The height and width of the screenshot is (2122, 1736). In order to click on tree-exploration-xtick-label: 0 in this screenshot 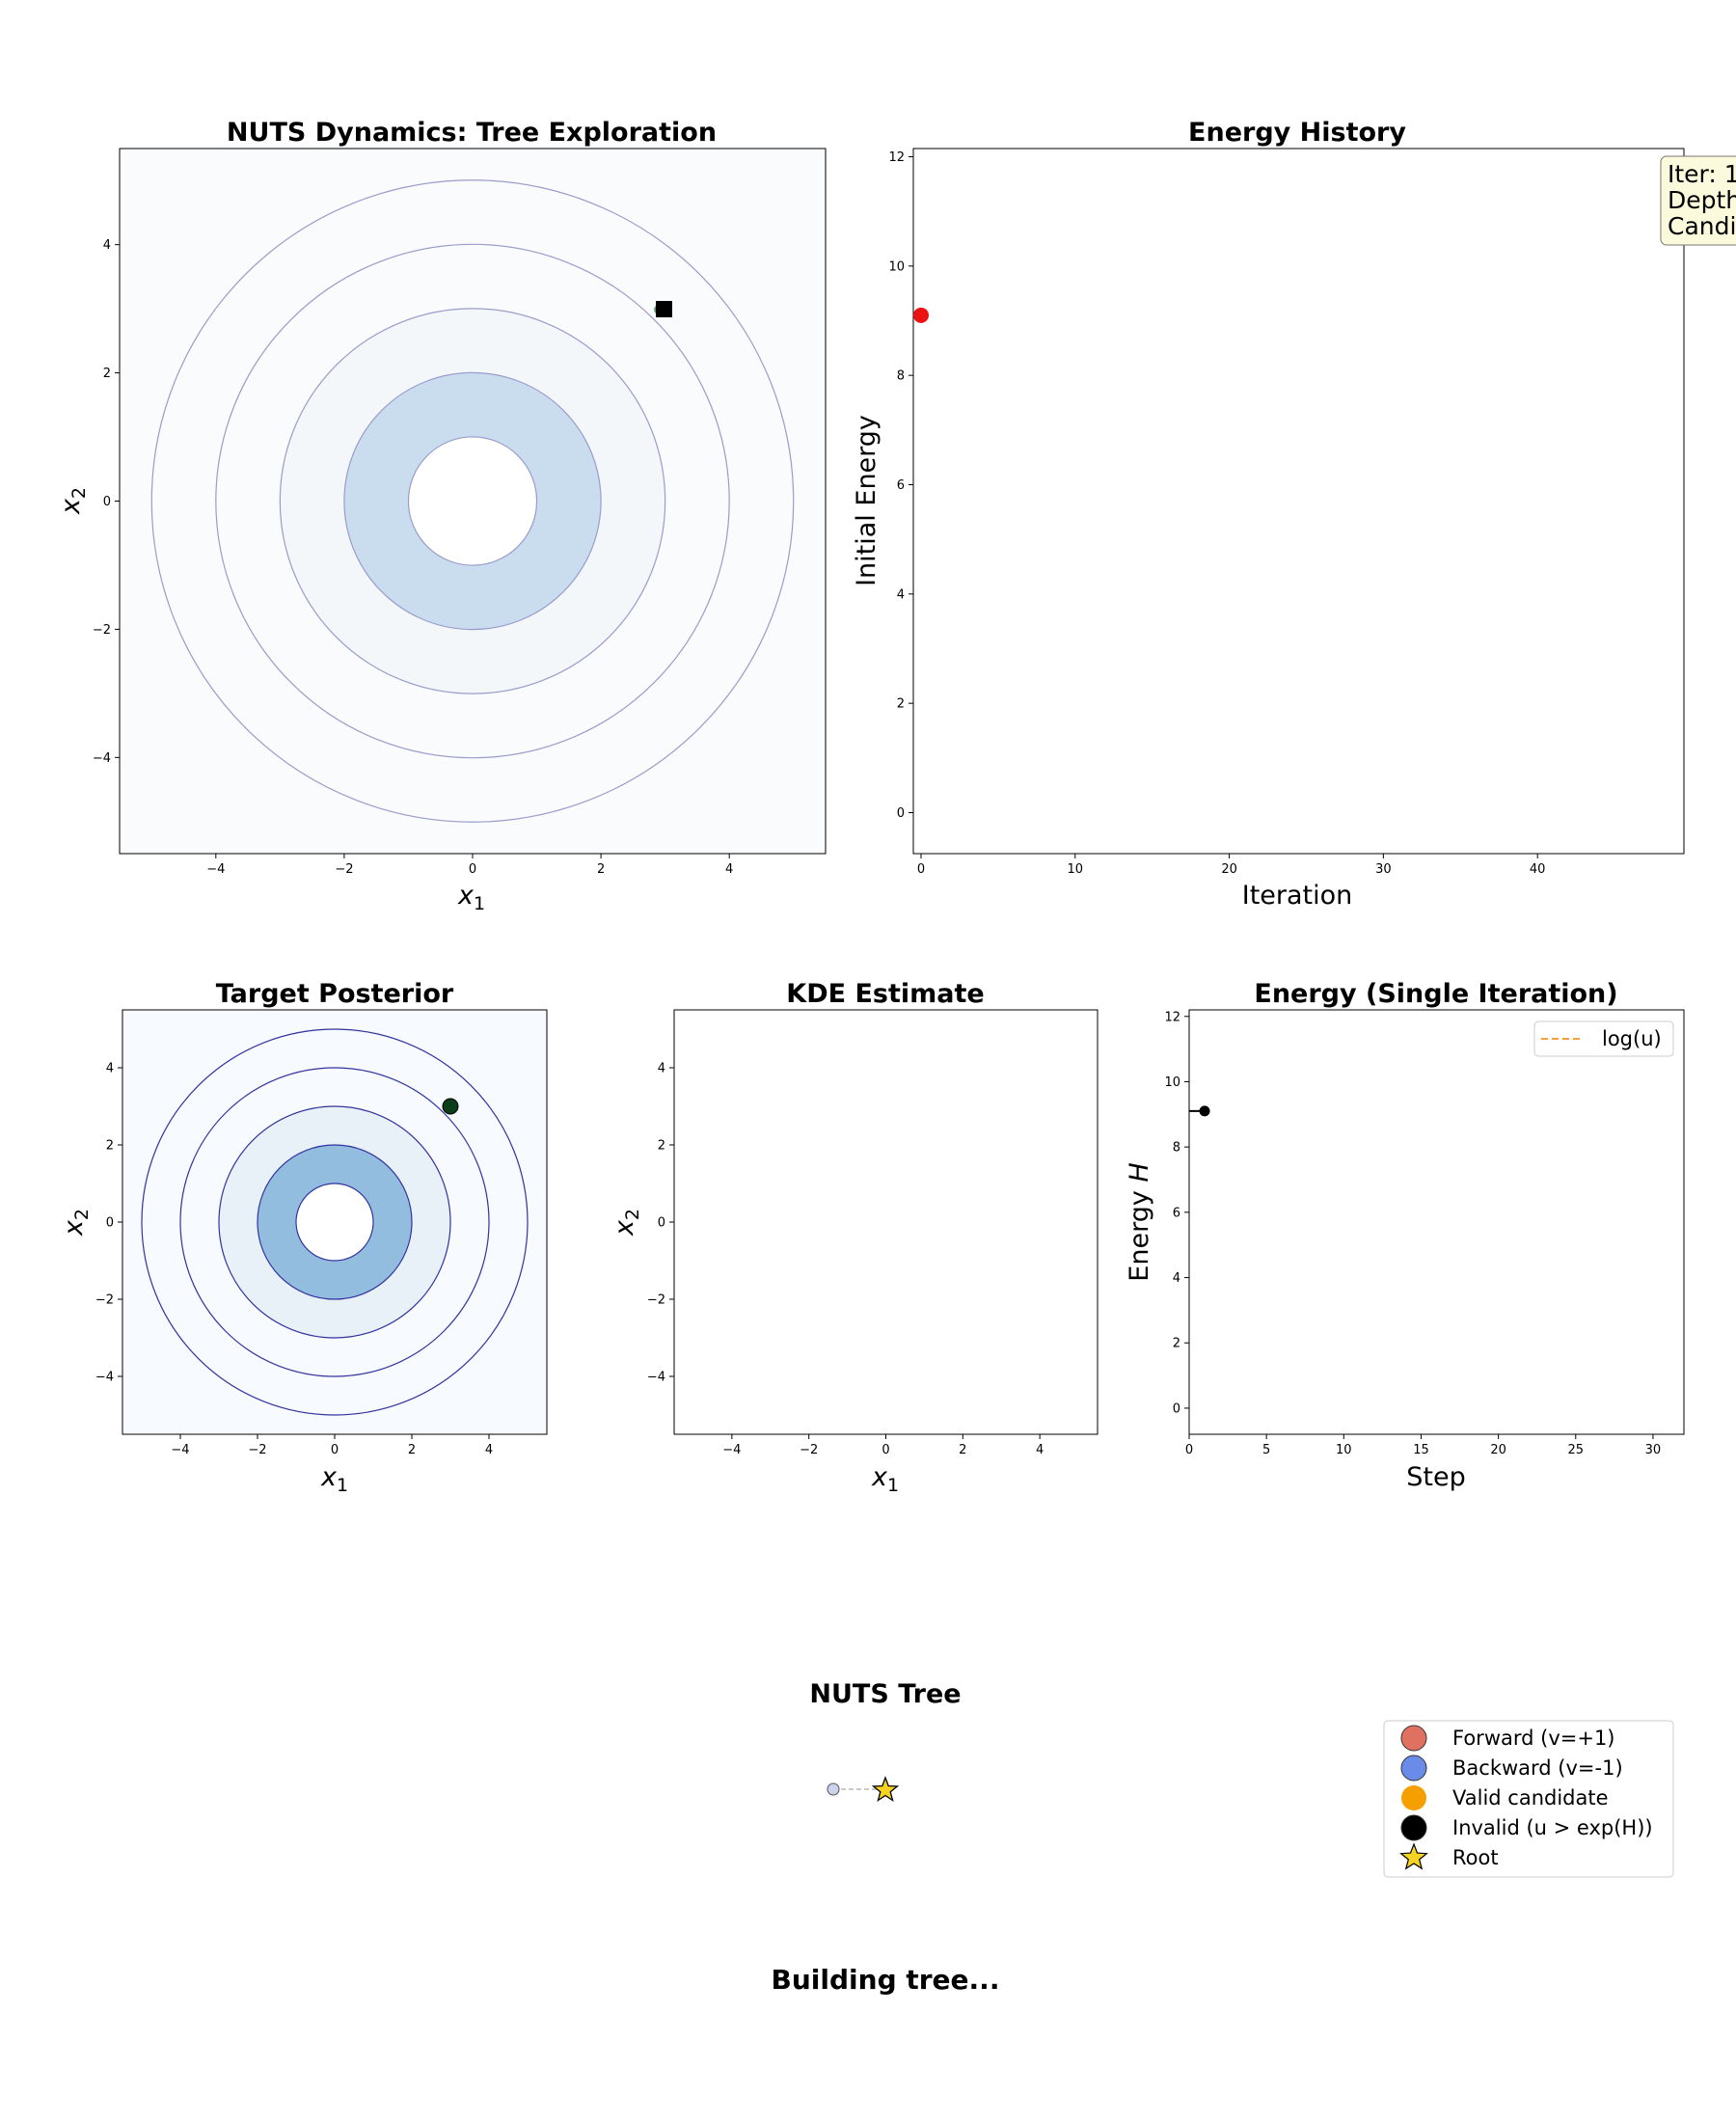, I will do `click(472, 870)`.